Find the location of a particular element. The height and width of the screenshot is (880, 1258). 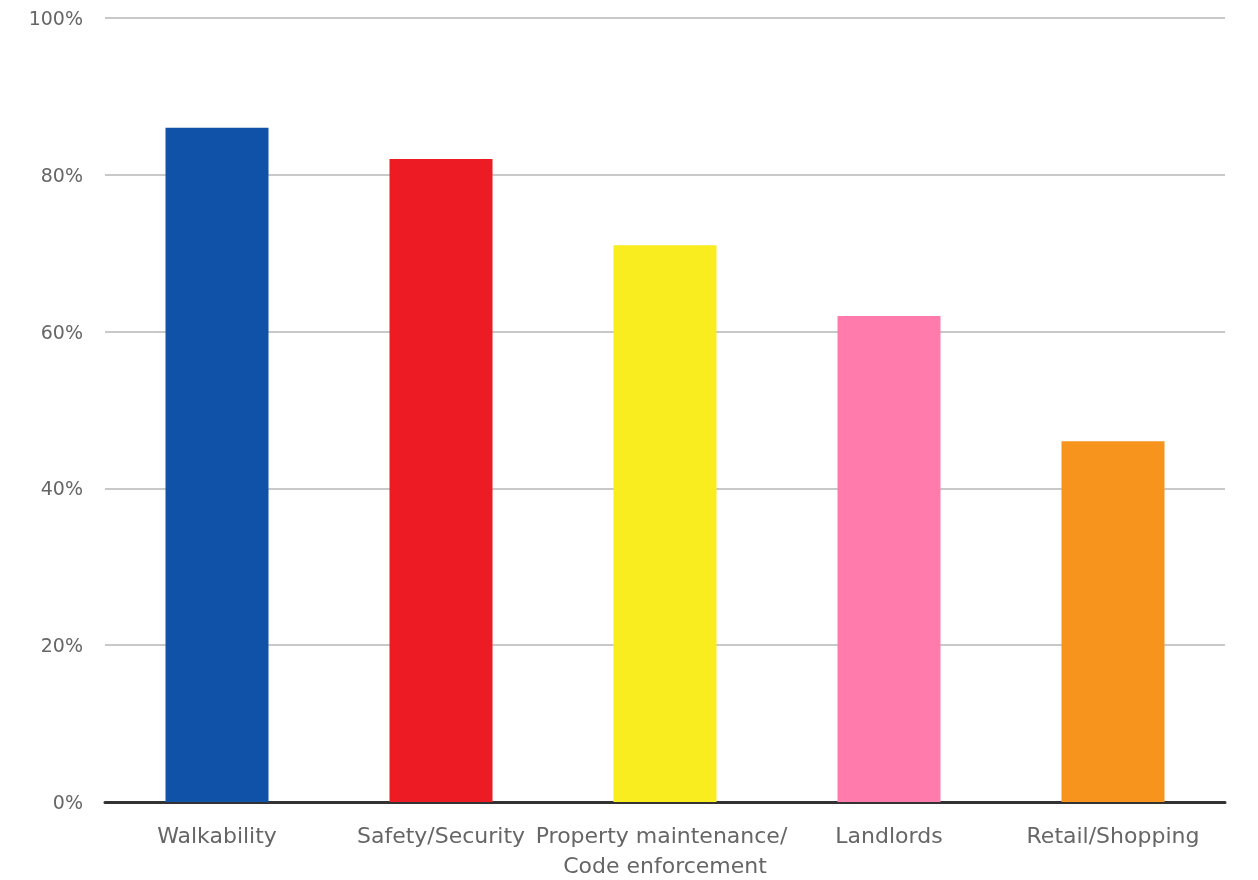

y-tick-label: 0% is located at coordinates (67, 802).